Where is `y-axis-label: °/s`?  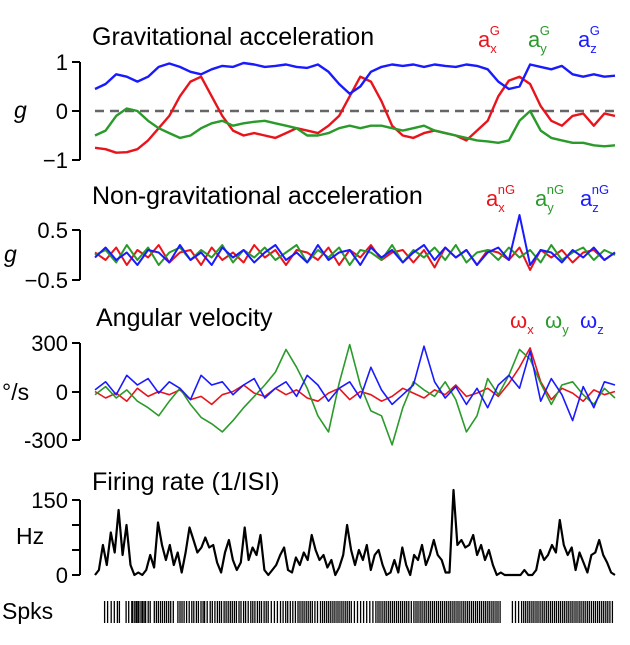
y-axis-label: °/s is located at coordinates (15, 392).